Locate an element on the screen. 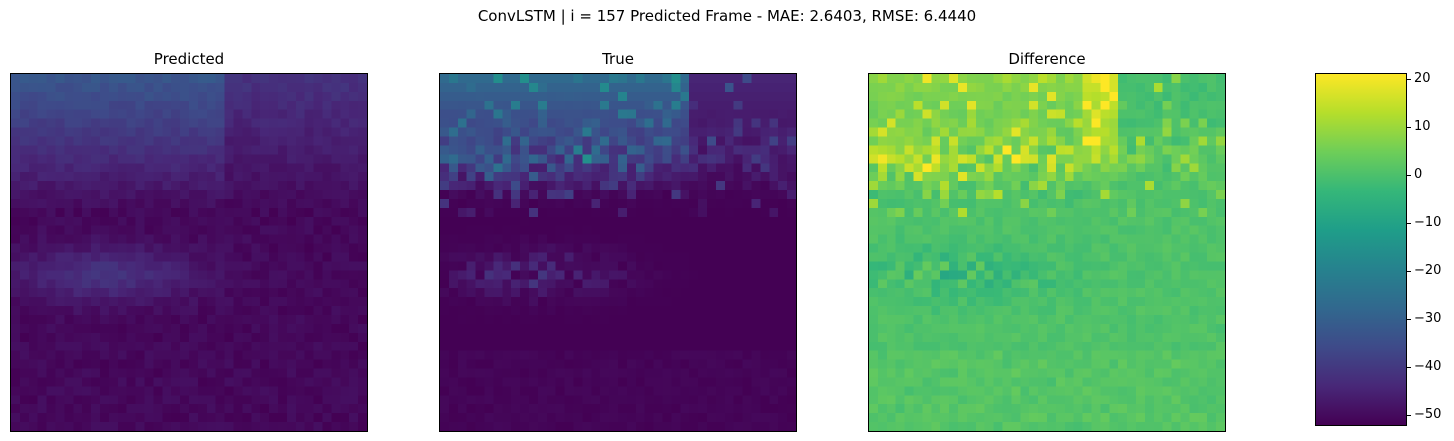  panel-title-true: True is located at coordinates (618, 59).